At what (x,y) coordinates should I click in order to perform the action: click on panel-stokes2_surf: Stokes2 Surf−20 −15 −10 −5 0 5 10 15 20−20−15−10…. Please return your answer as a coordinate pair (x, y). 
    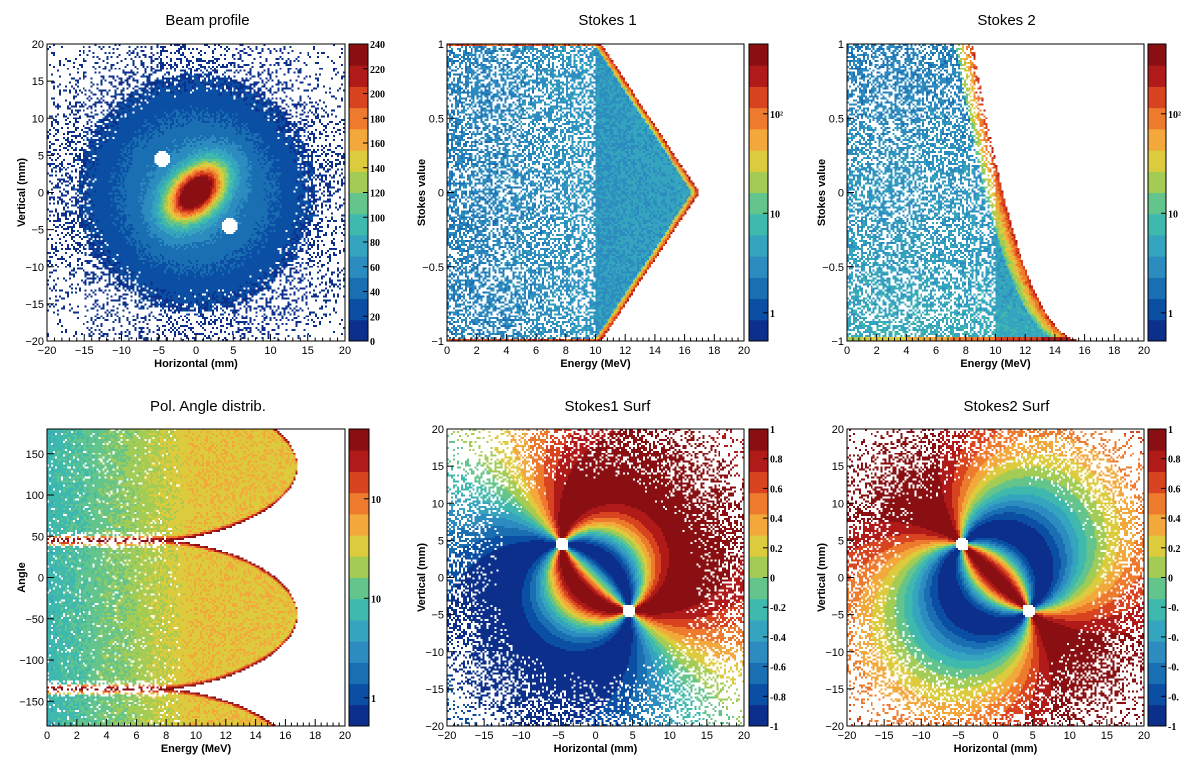
    Looking at the image, I should click on (998, 576).